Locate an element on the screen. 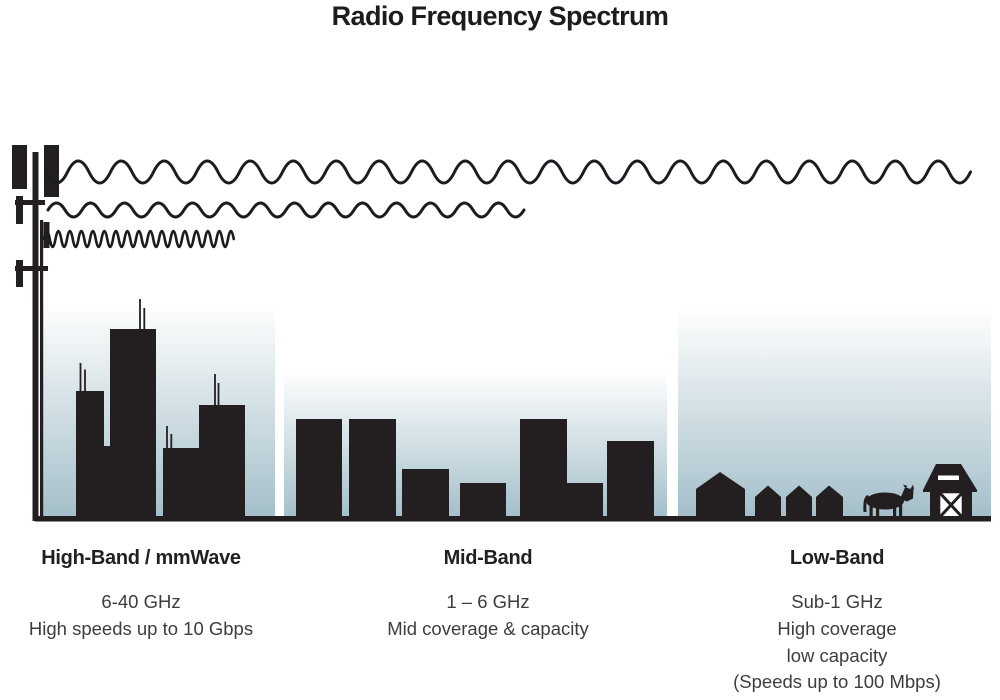 The image size is (1000, 700). band-name-high: High-Band / mmWave is located at coordinates (141, 558).